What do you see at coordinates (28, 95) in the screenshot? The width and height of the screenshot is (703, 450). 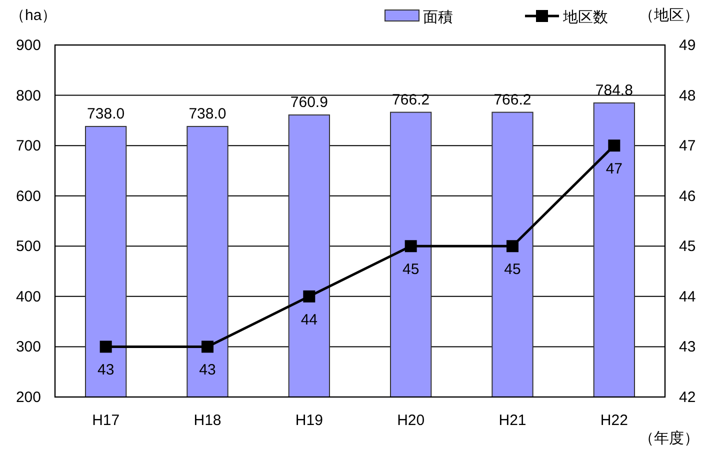 I see `y-tick-label: 800` at bounding box center [28, 95].